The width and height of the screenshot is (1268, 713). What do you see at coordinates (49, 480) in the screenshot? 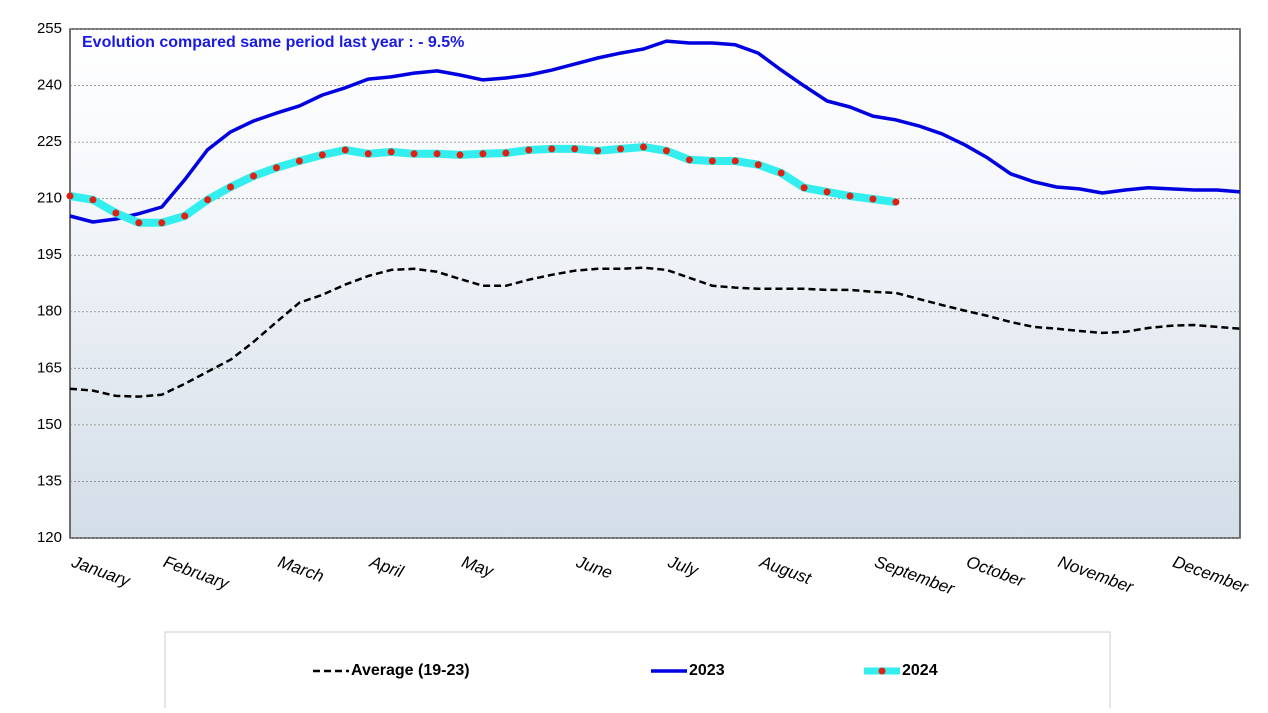
I see `y-tick-label: 135` at bounding box center [49, 480].